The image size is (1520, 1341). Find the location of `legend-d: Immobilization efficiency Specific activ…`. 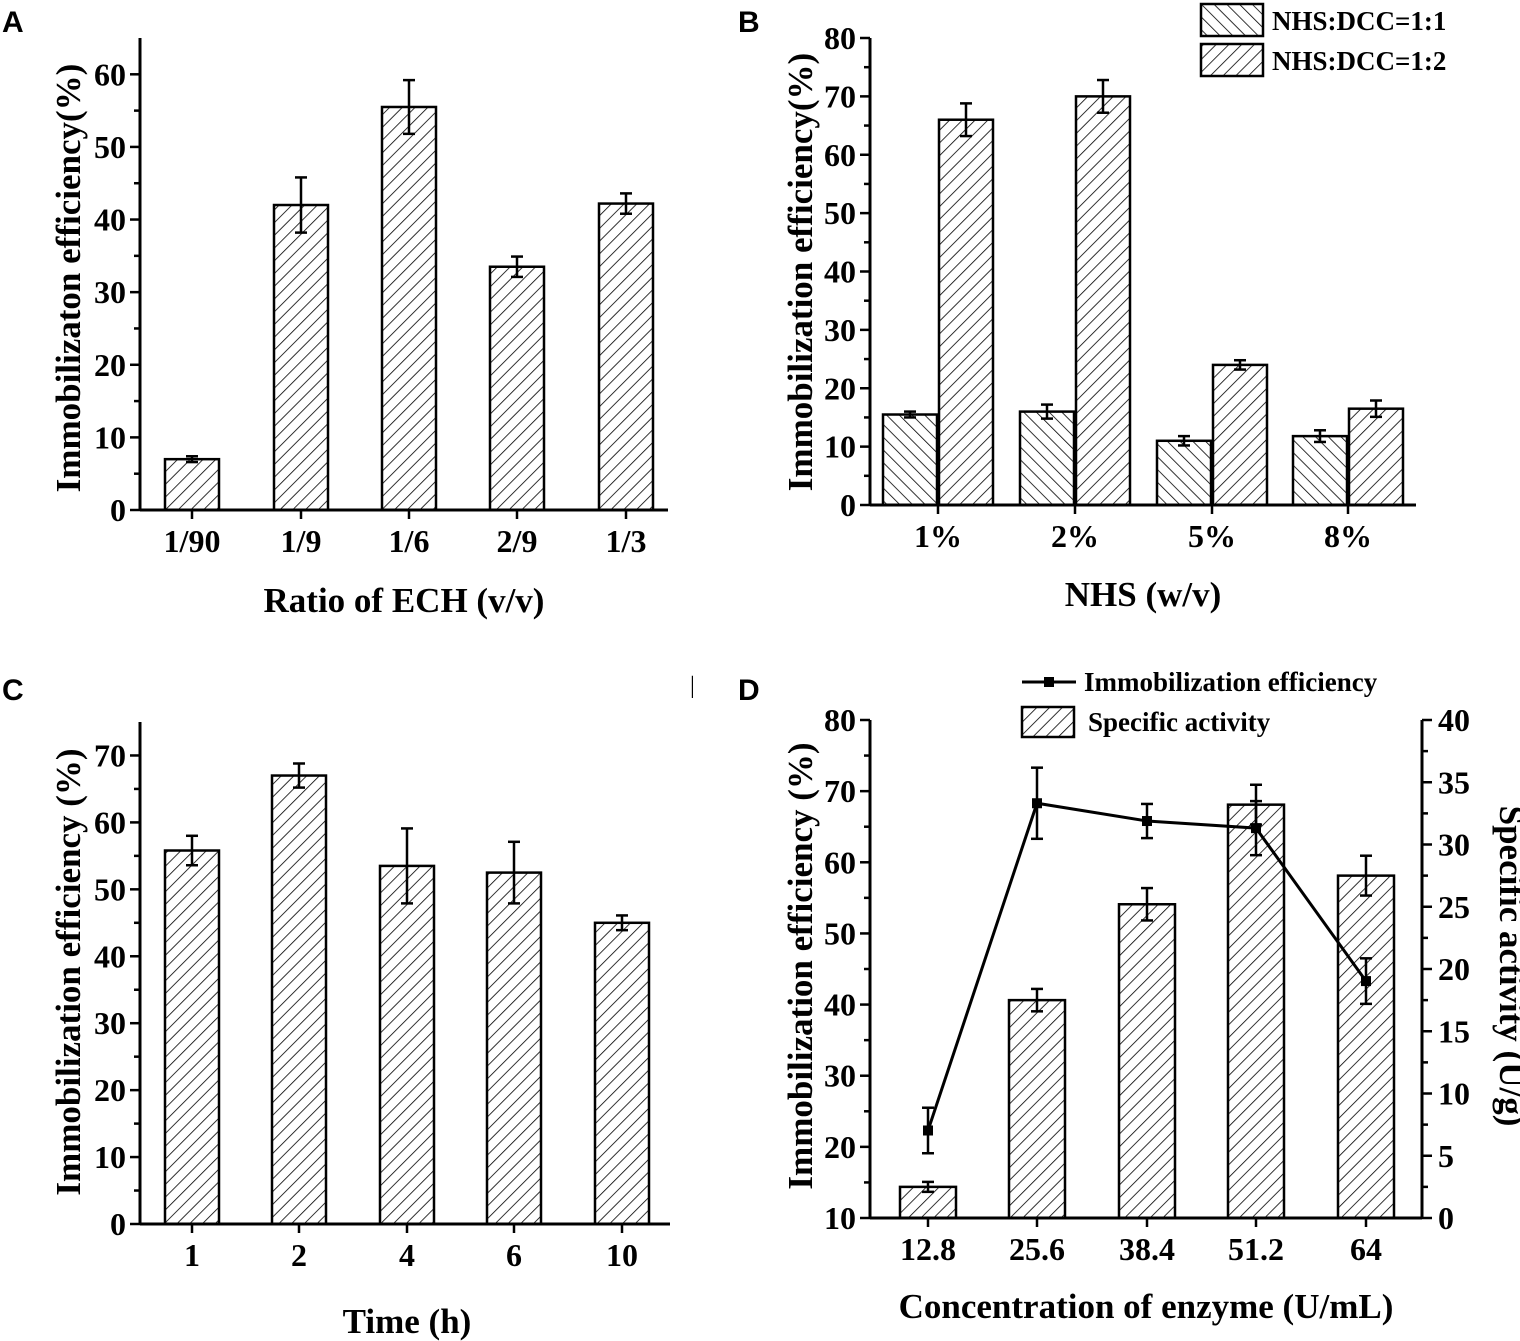

legend-d: Immobilization efficiency Specific activ… is located at coordinates (1199, 703).